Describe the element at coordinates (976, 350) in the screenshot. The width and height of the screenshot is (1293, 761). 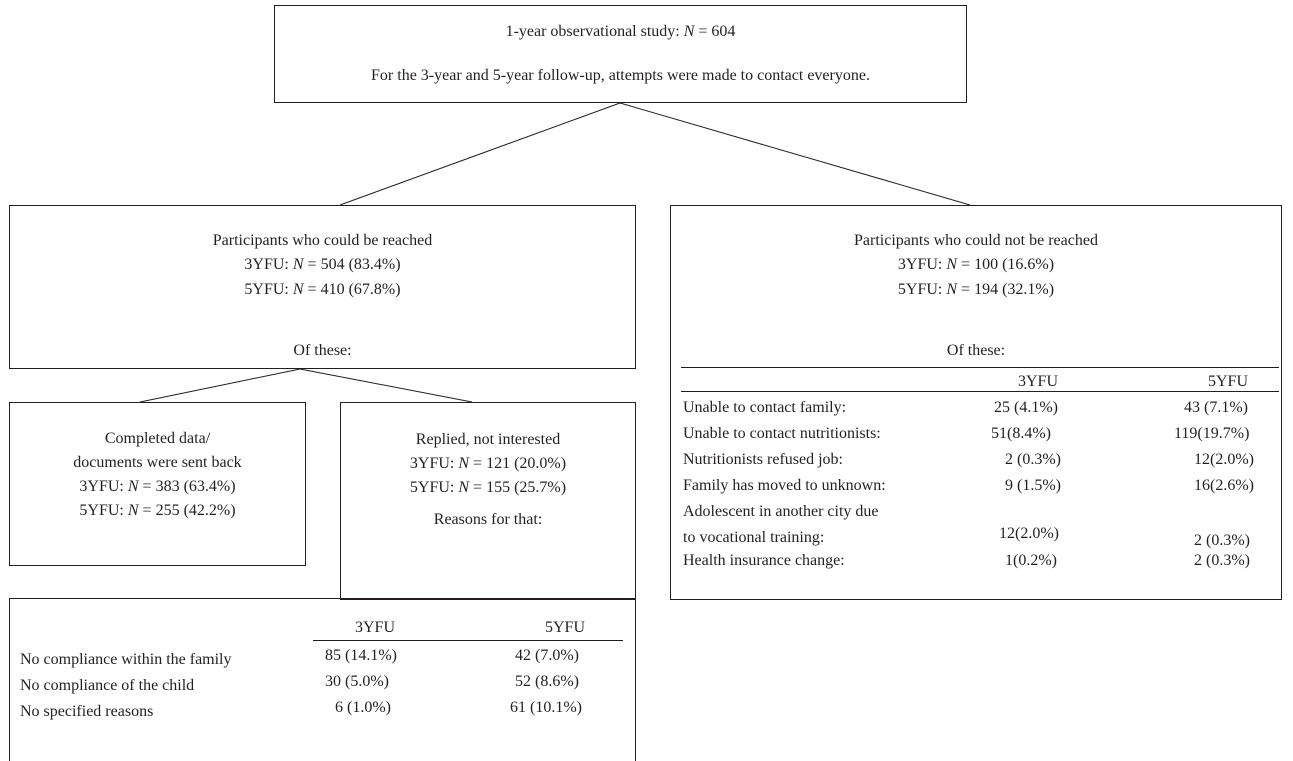
I see `not-reached-of-these: Of these:` at that location.